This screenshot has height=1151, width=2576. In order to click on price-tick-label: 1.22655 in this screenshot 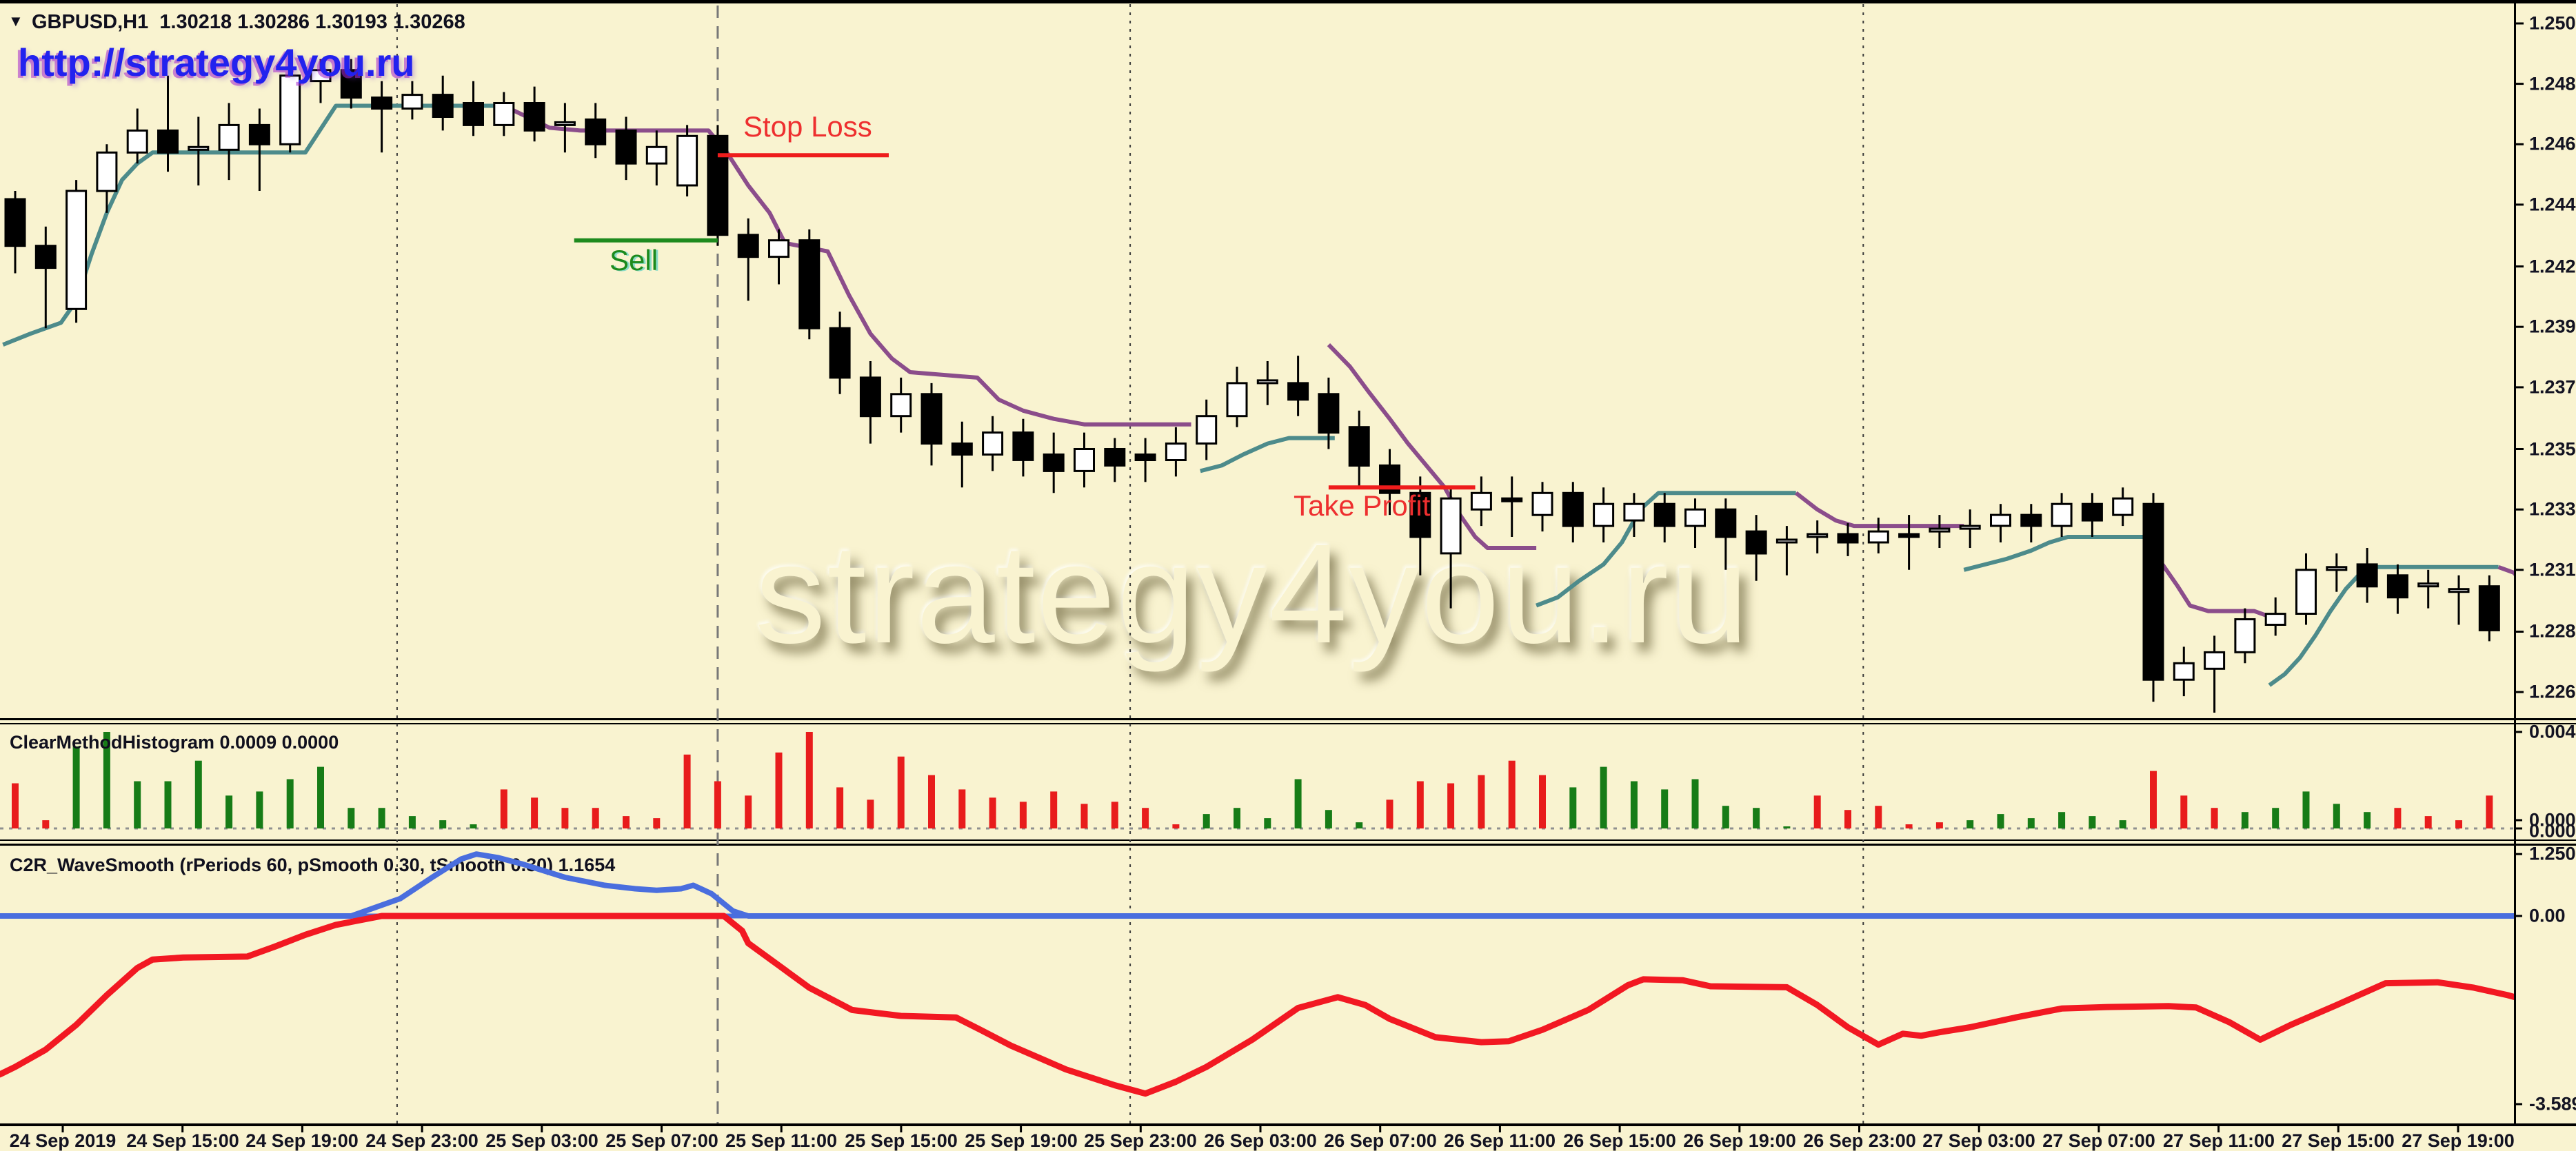, I will do `click(2552, 691)`.